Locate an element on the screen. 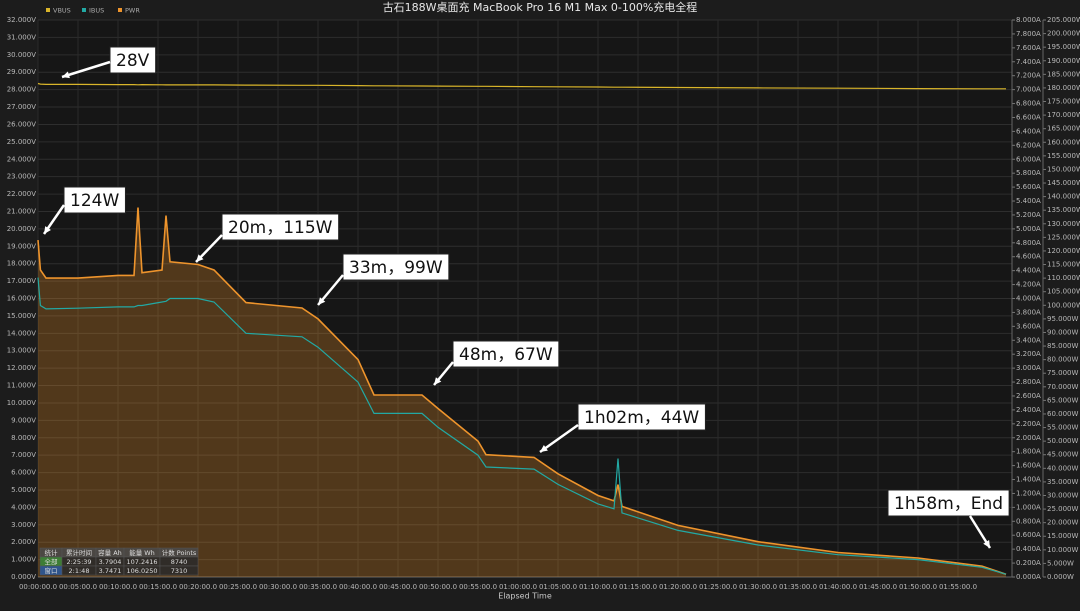 The image size is (1080, 611). x-tick-label: 01:00:00.0 is located at coordinates (518, 587).